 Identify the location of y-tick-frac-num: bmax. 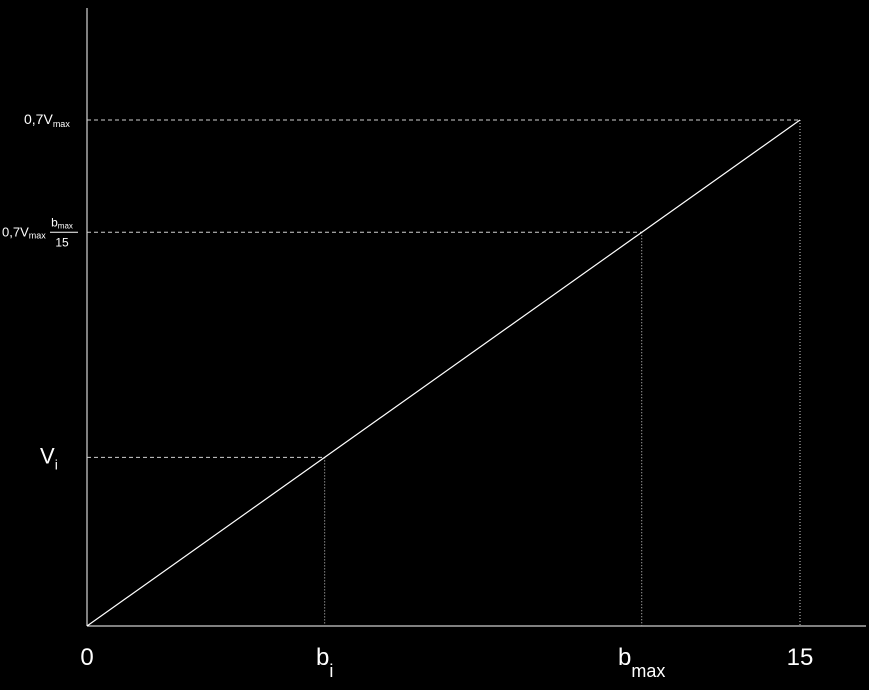
(62, 222).